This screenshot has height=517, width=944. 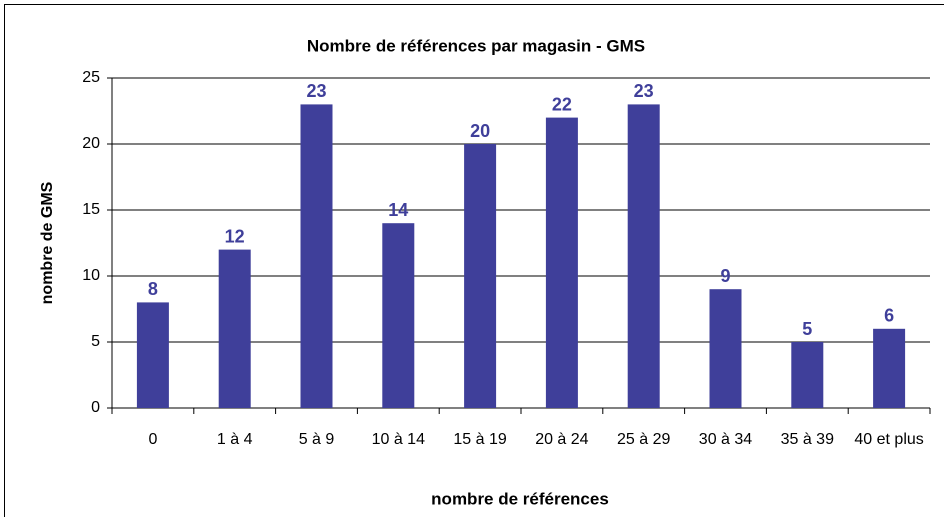 I want to click on x-tick-label: 20 à 24, so click(x=562, y=439).